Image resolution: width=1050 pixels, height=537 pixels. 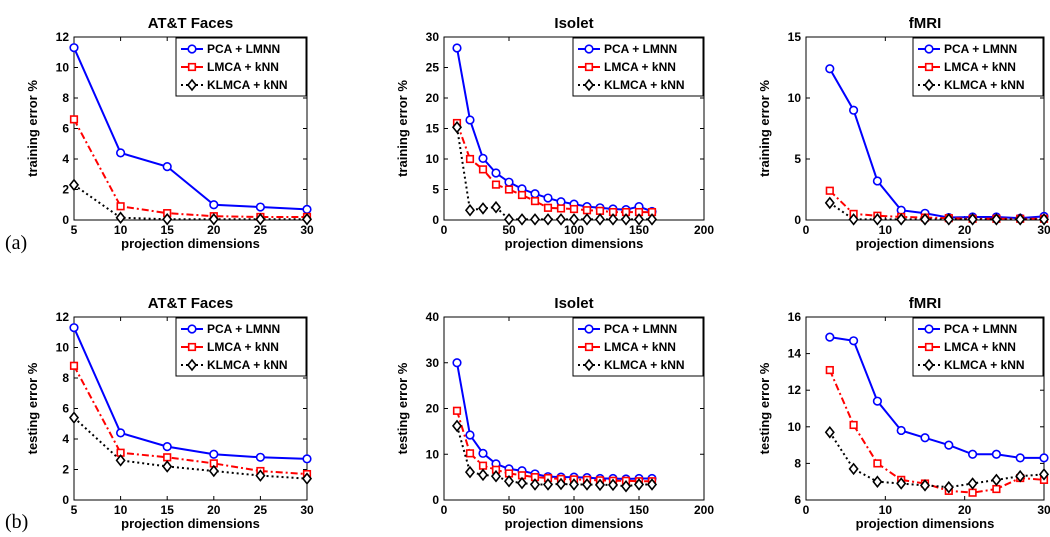 I want to click on x-tick-label: 5, so click(x=74, y=510).